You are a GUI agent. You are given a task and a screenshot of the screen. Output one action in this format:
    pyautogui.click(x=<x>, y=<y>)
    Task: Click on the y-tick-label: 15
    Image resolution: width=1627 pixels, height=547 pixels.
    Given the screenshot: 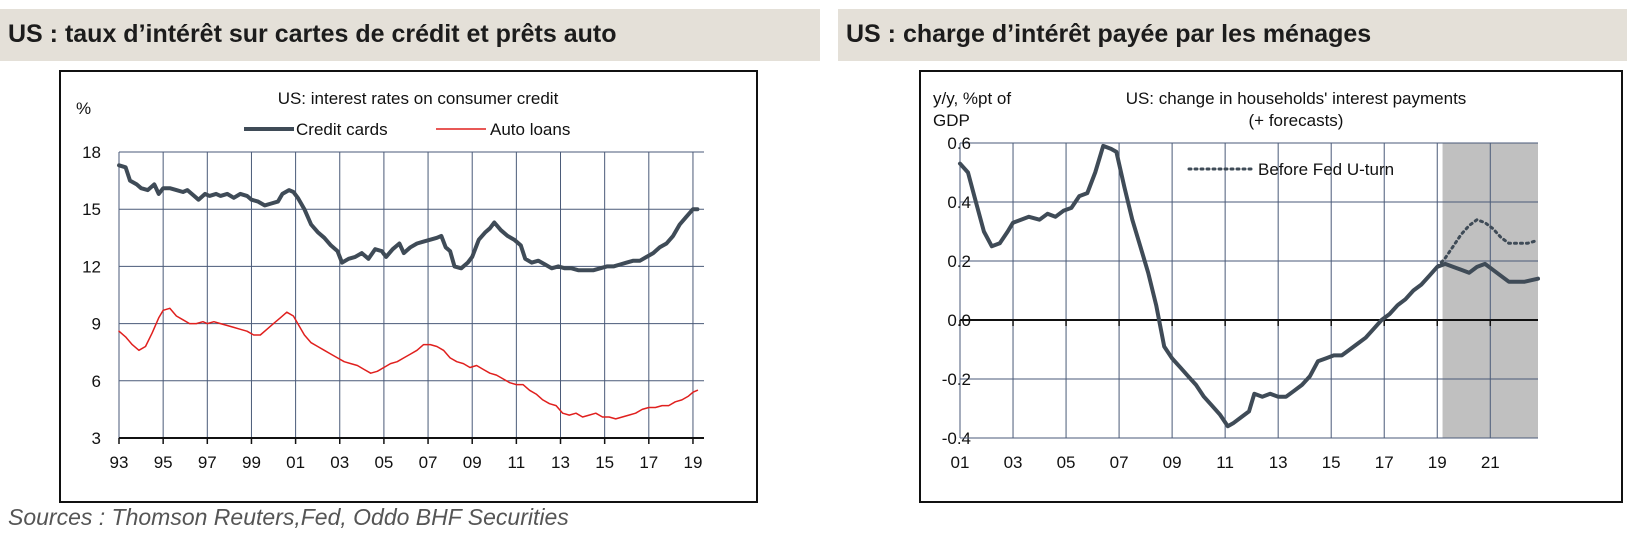 What is the action you would take?
    pyautogui.click(x=91, y=209)
    